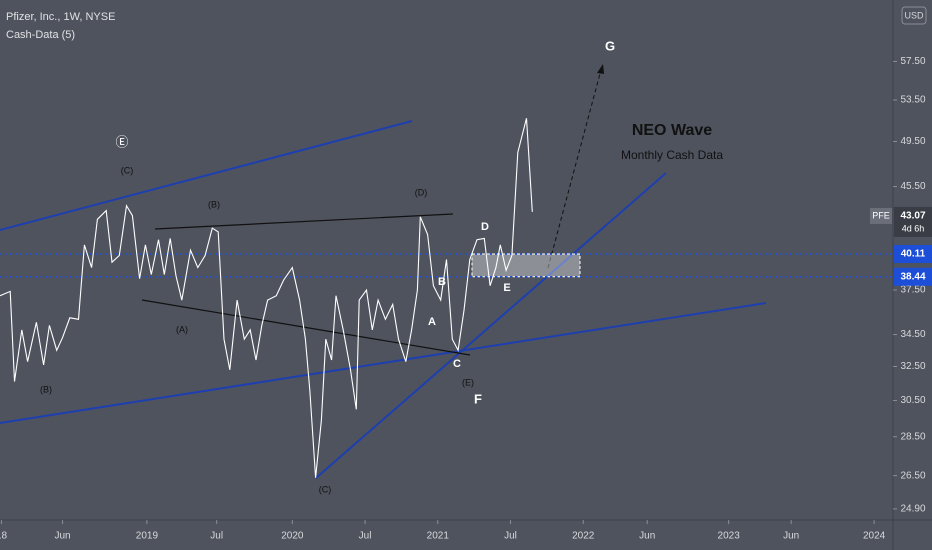 This screenshot has height=550, width=932. What do you see at coordinates (912, 366) in the screenshot?
I see `y-tick-label: 32.50` at bounding box center [912, 366].